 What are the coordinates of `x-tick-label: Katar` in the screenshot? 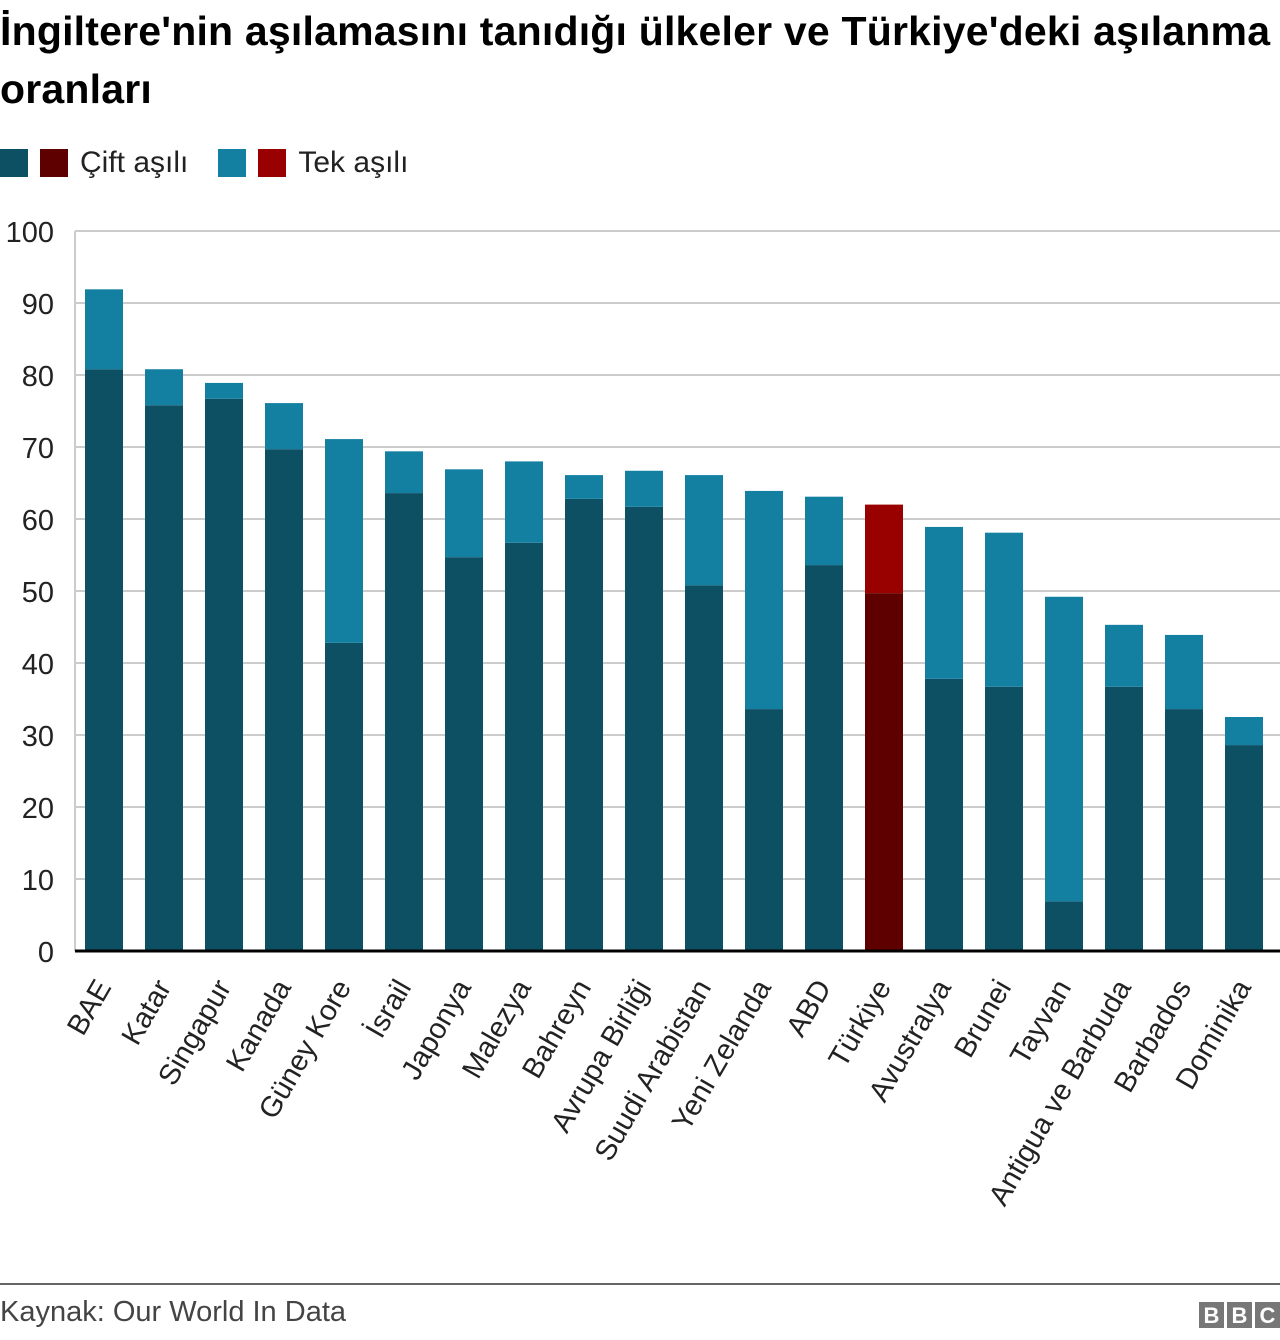 It's located at (147, 1012).